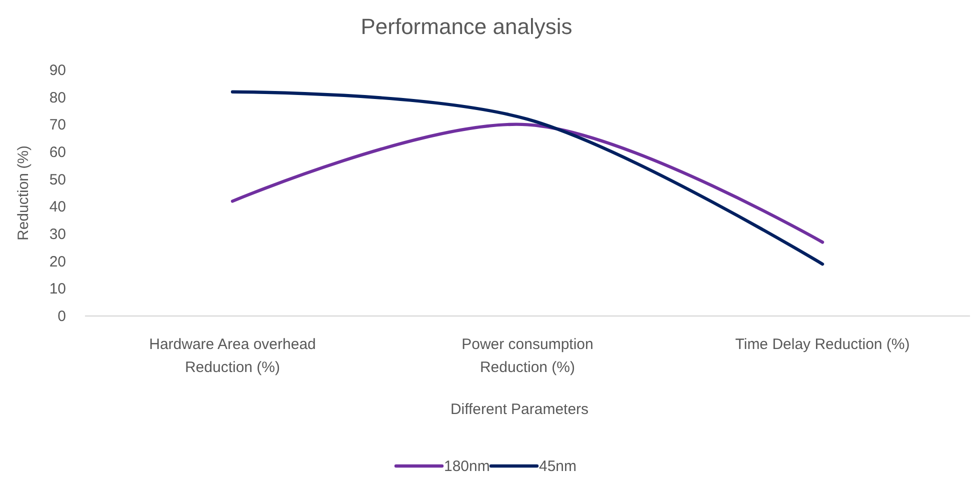 The height and width of the screenshot is (479, 973). Describe the element at coordinates (528, 356) in the screenshot. I see `x-tick-label: Power consumption Reduction (%)` at that location.